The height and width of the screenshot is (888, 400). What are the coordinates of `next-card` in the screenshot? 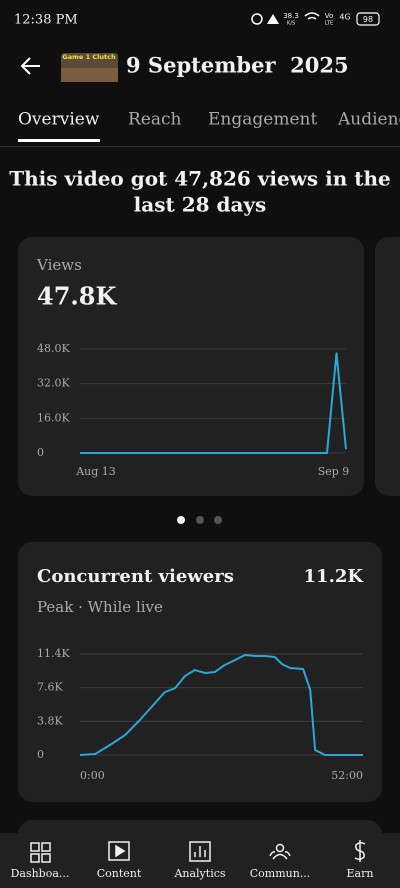 It's located at (387, 366).